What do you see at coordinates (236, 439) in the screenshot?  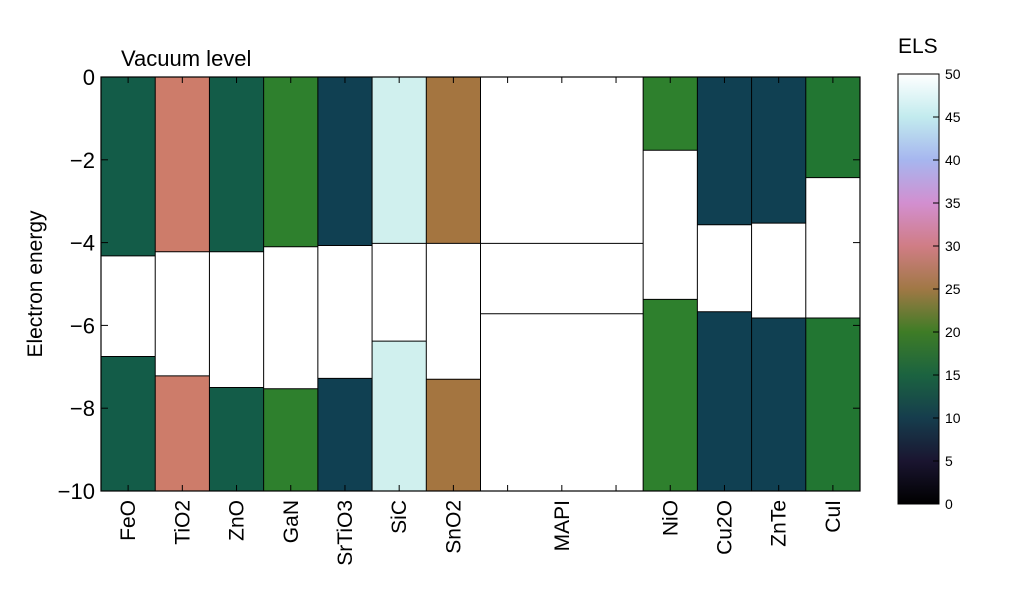 I see `valence-band-zno` at bounding box center [236, 439].